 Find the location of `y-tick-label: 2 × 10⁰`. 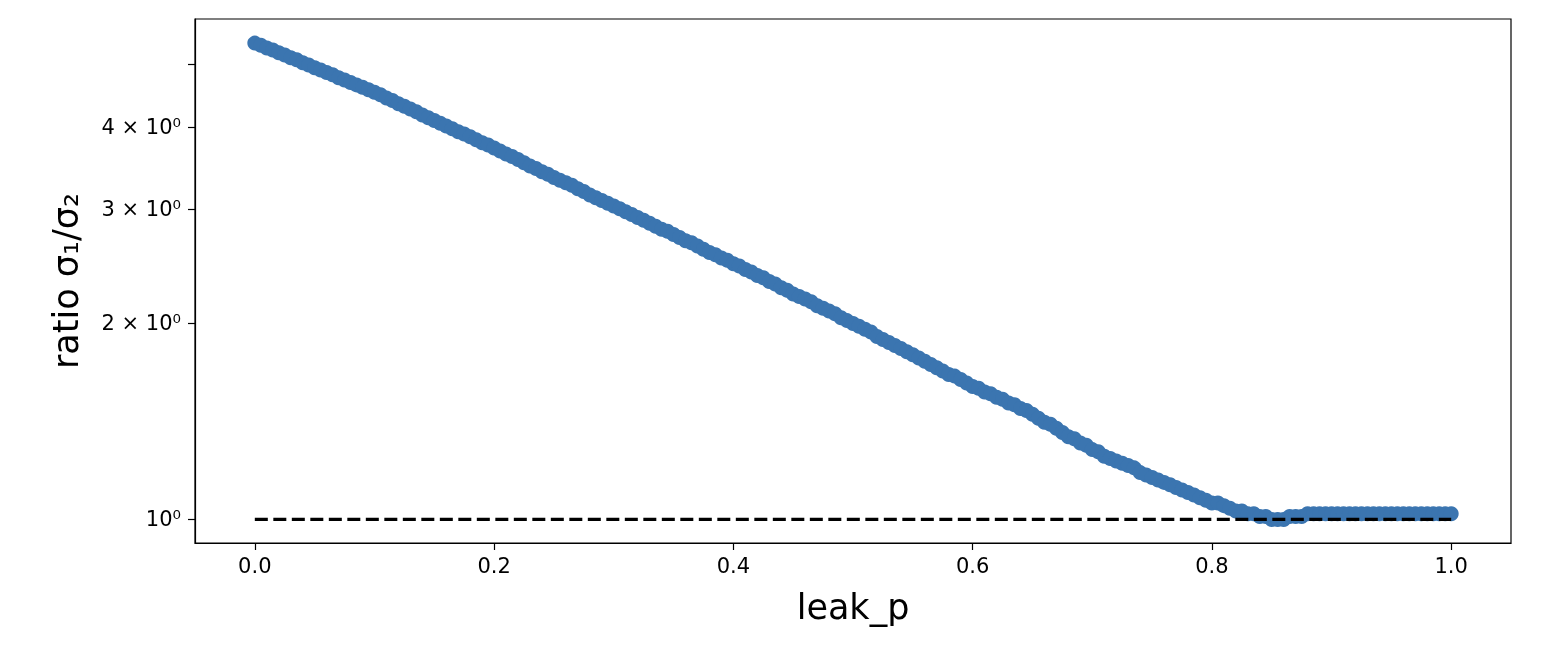

y-tick-label: 2 × 10⁰ is located at coordinates (141, 323).